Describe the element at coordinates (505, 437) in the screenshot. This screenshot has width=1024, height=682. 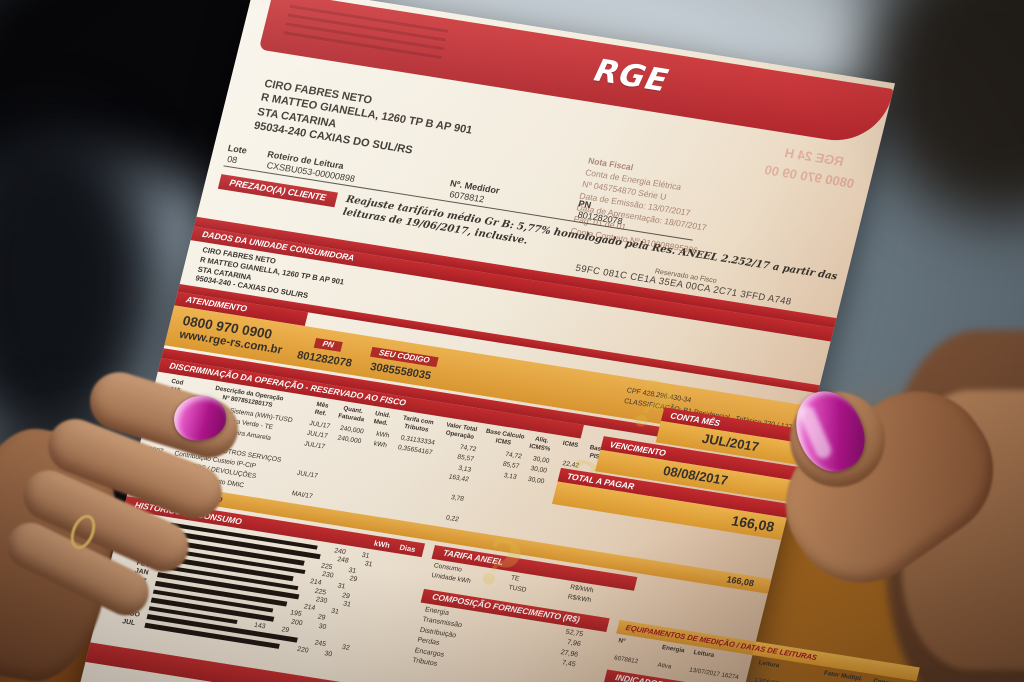
I see `table-cell: Base Cálculo ICMS` at that location.